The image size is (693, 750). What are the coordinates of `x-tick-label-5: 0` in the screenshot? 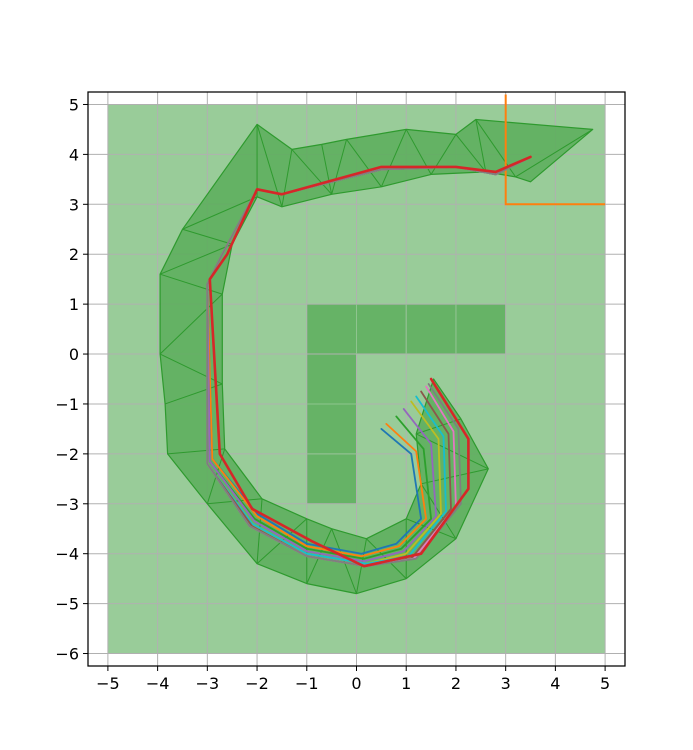 It's located at (356, 683).